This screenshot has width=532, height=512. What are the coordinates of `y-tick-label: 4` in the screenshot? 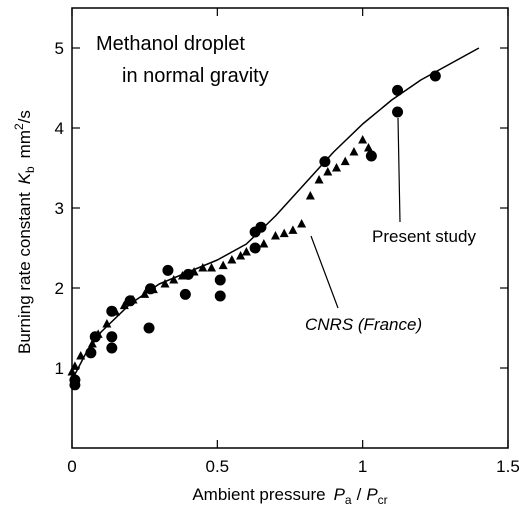 It's located at (59, 128).